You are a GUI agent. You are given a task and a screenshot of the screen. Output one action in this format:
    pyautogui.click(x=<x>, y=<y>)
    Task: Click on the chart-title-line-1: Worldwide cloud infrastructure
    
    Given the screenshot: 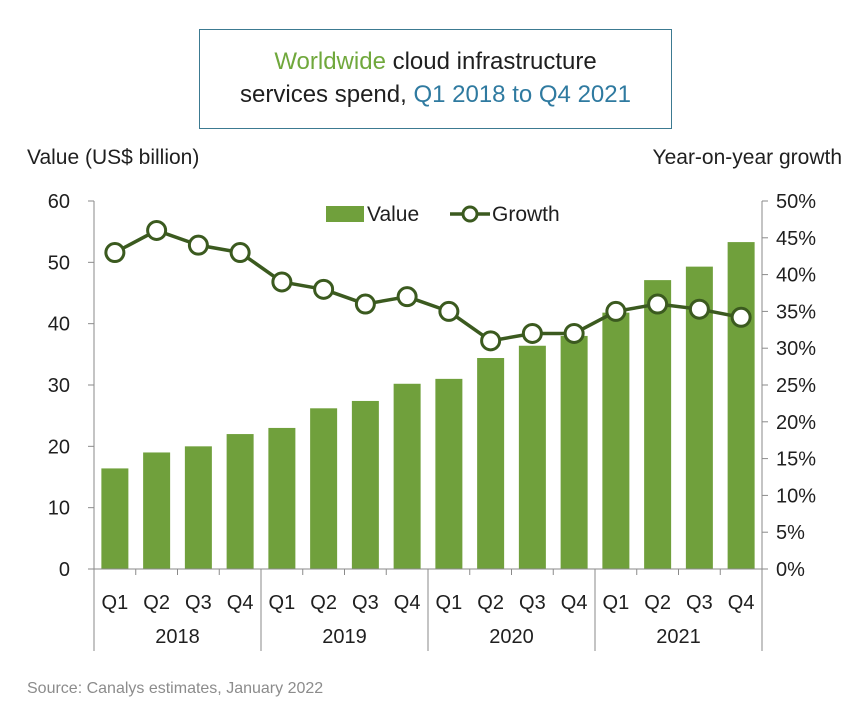 What is the action you would take?
    pyautogui.click(x=435, y=61)
    